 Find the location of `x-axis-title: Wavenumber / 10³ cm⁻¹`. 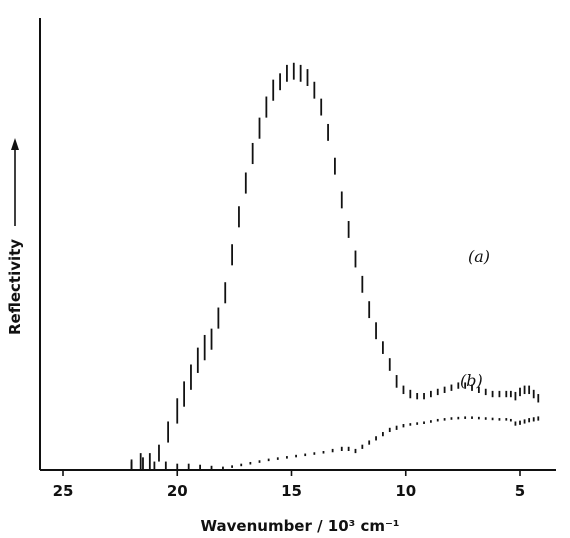

x-axis-title: Wavenumber / 10³ cm⁻¹ is located at coordinates (300, 526).